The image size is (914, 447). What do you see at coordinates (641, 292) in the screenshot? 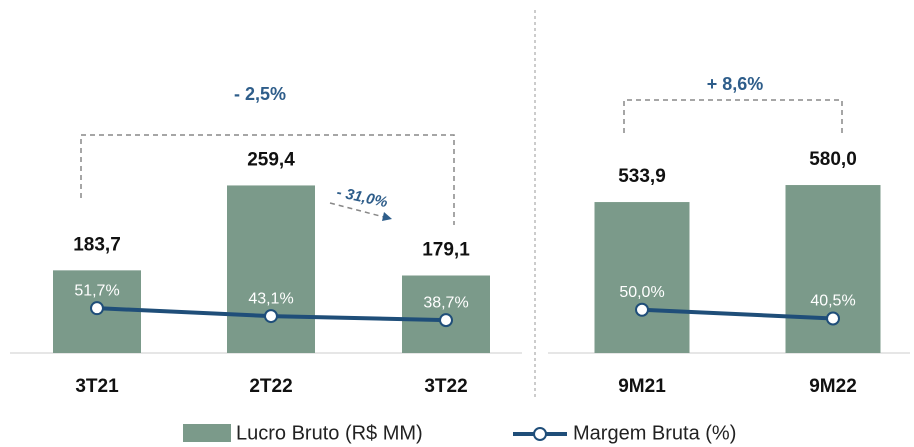
I see `line-value-label: 50,0%` at bounding box center [641, 292].